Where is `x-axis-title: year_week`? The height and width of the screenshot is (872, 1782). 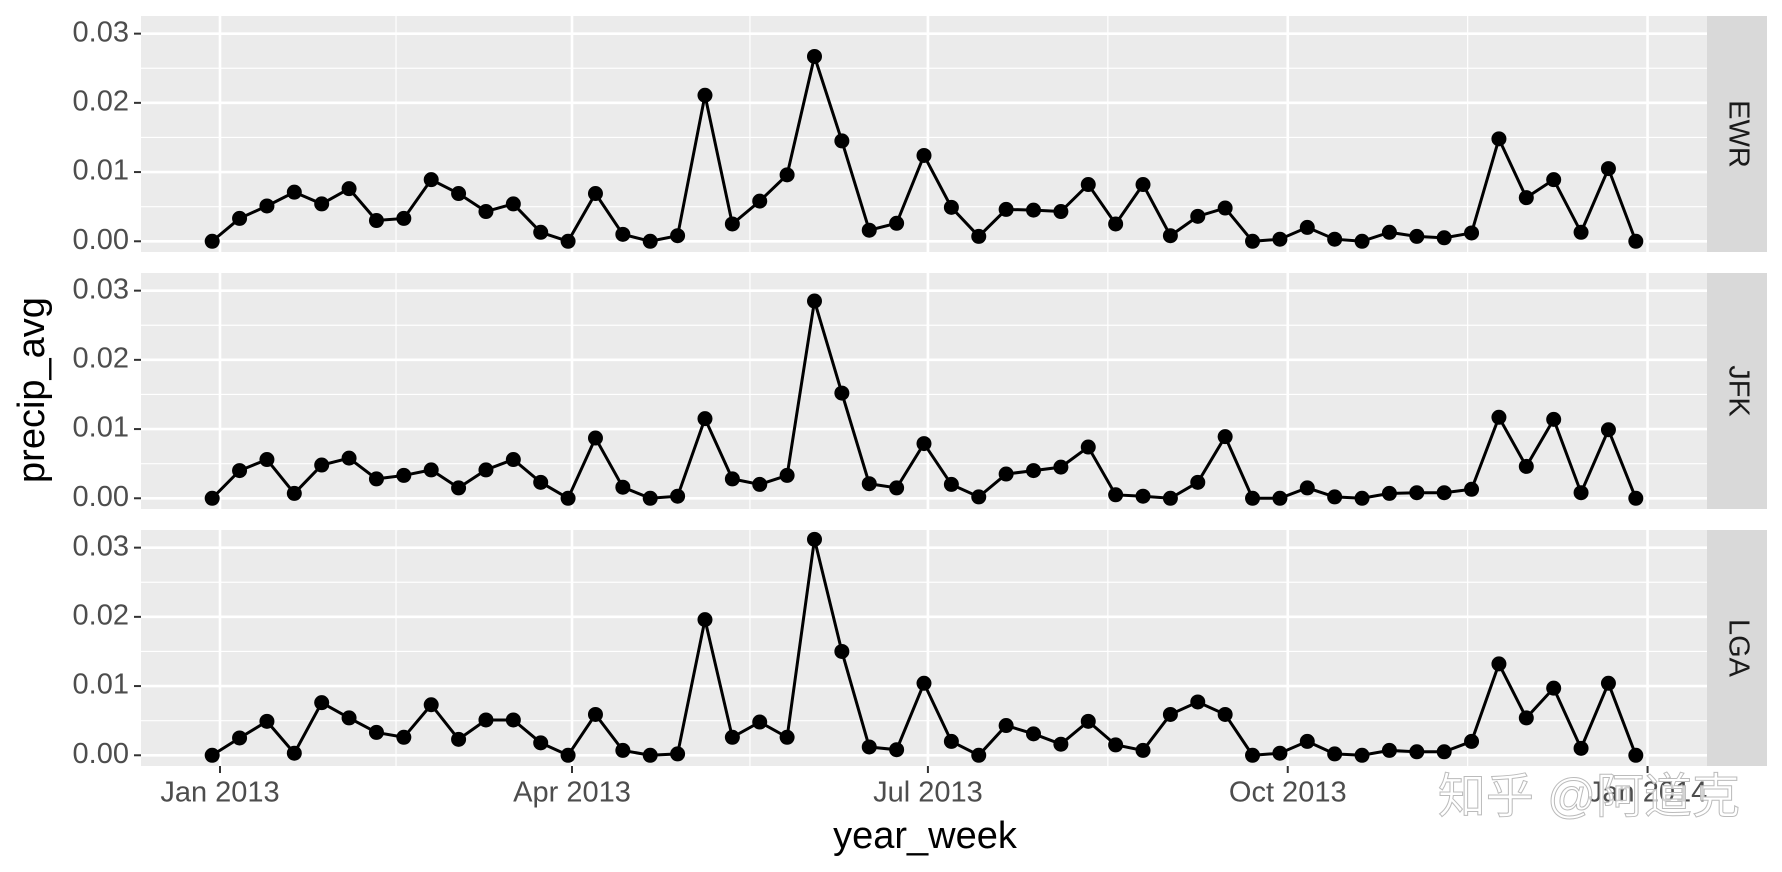 x-axis-title: year_week is located at coordinates (925, 836).